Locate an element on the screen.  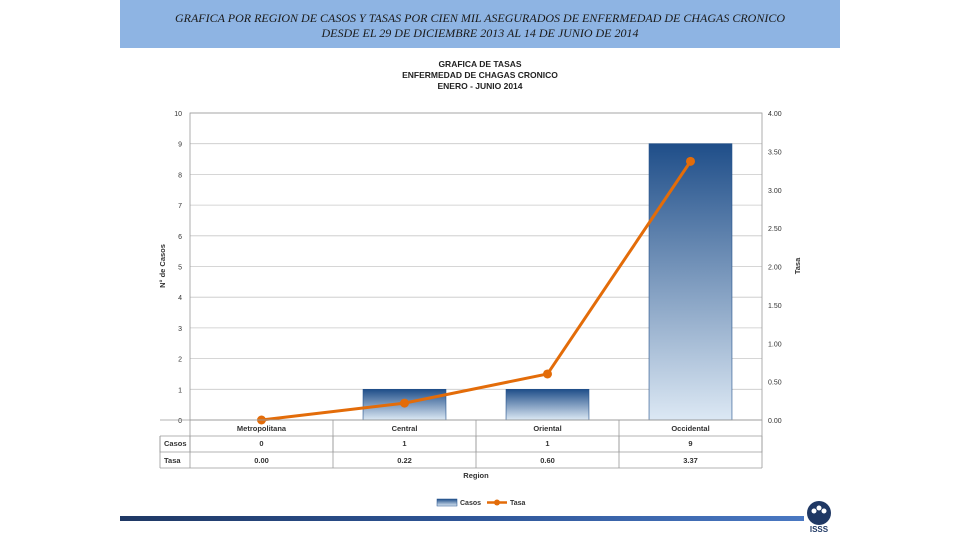
x-category-label: Oriental is located at coordinates (547, 428).